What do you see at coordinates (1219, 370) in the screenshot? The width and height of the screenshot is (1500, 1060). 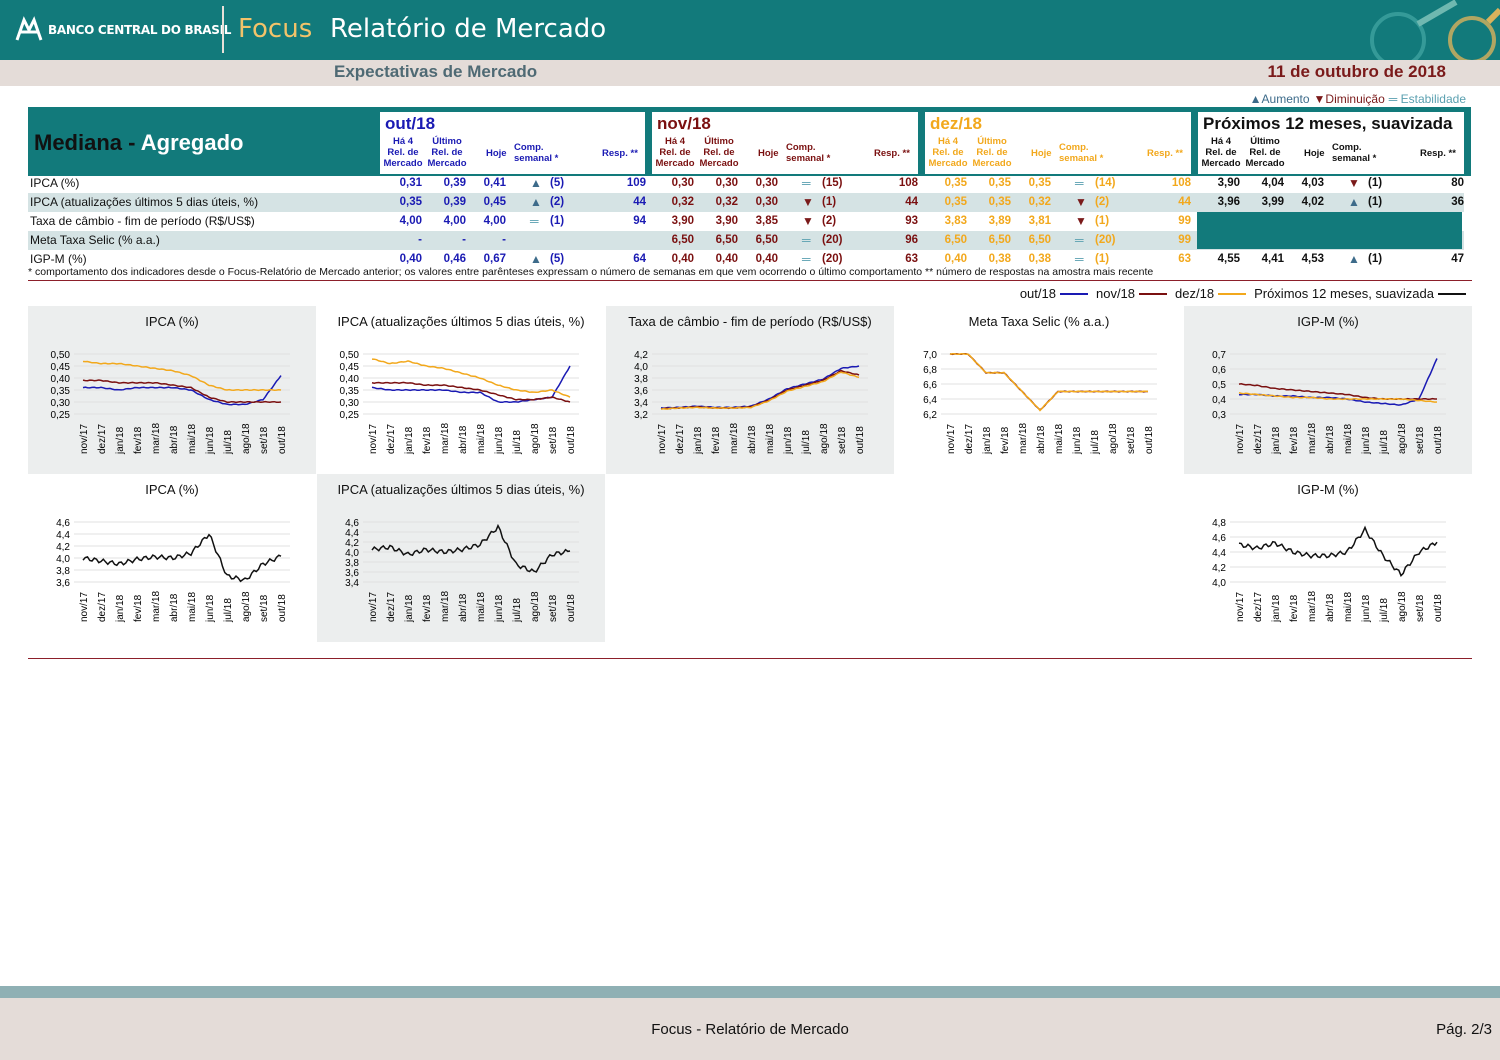 I see `y-tick-label: 0,6` at bounding box center [1219, 370].